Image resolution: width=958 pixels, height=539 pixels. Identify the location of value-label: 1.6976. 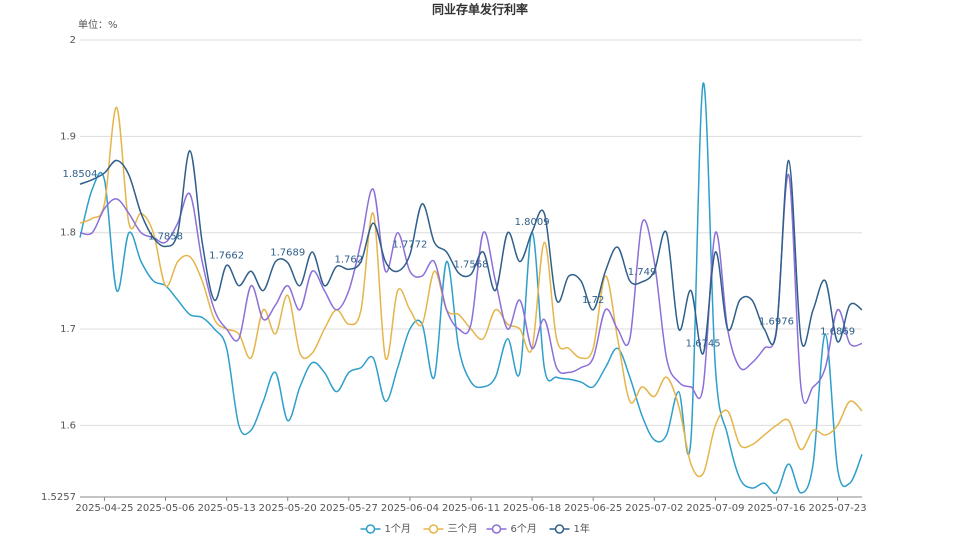
(776, 321).